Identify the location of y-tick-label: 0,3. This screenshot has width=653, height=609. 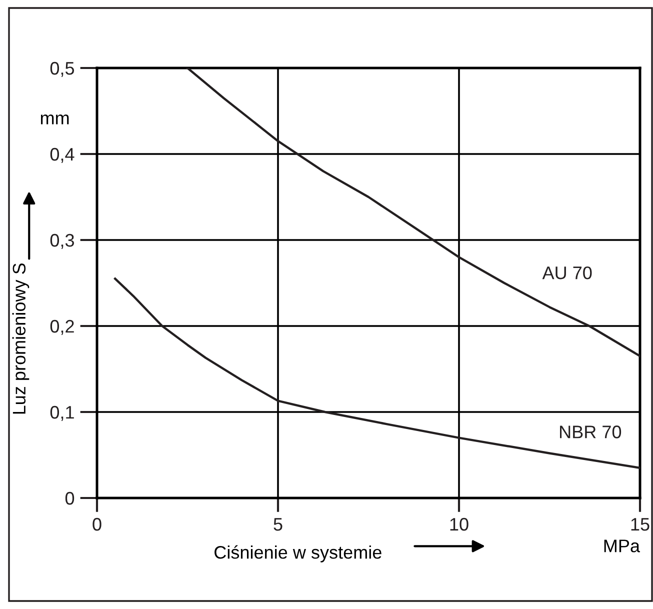
(62, 241).